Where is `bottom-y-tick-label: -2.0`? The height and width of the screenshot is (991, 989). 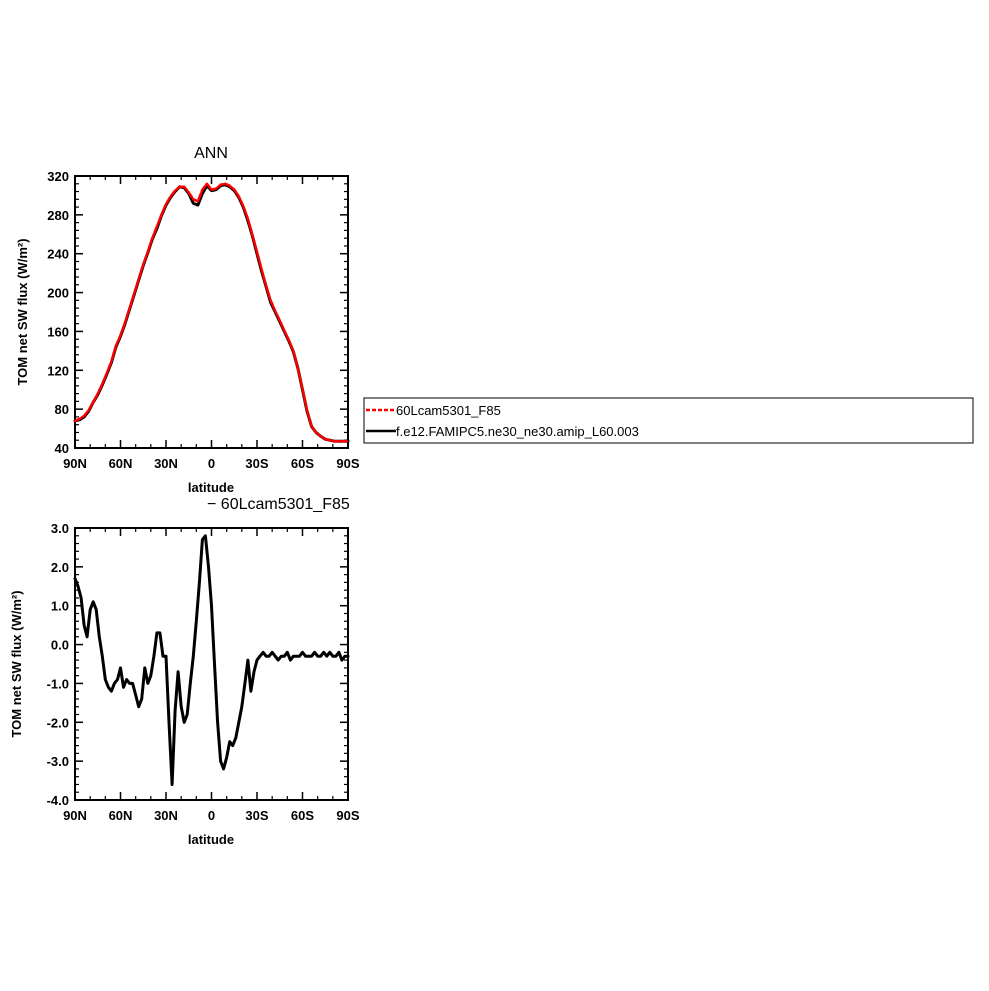 bottom-y-tick-label: -2.0 is located at coordinates (58, 722).